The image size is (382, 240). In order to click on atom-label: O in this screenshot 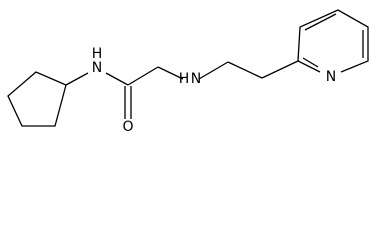, I will do `click(127, 127)`.